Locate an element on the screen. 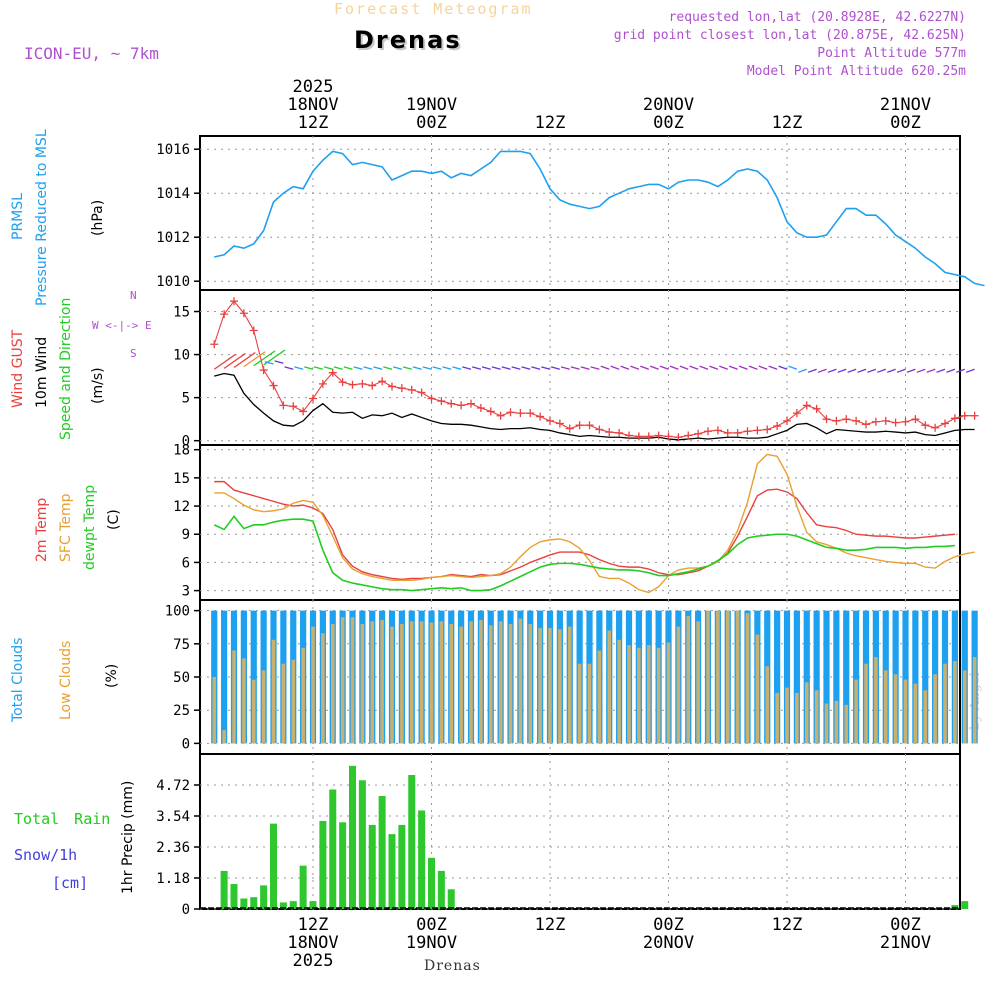 Image resolution: width=1000 pixels, height=1000 pixels. bottom-hour-label-2: 12Z is located at coordinates (550, 925).